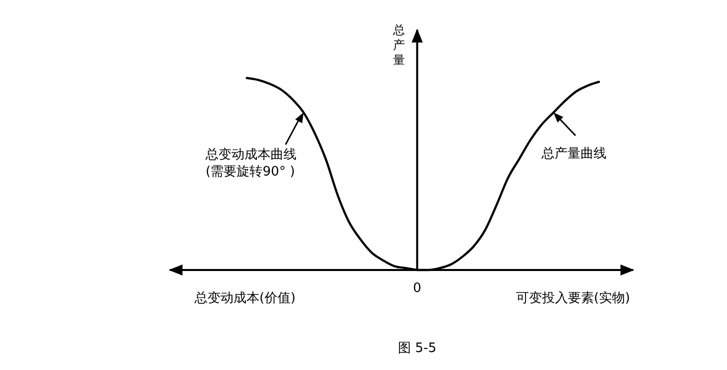 This screenshot has height=370, width=727. I want to click on legend-label: 总产量曲线, so click(573, 154).